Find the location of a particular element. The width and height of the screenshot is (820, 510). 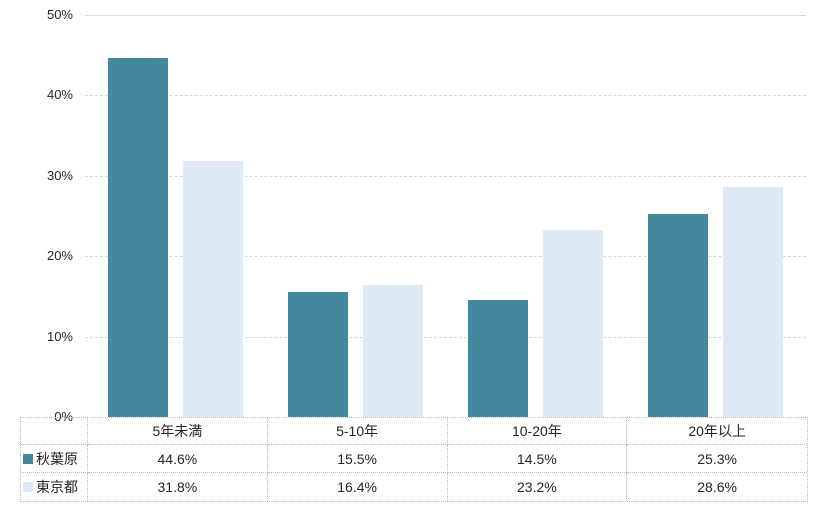

category-label: 5-10年 is located at coordinates (357, 431).